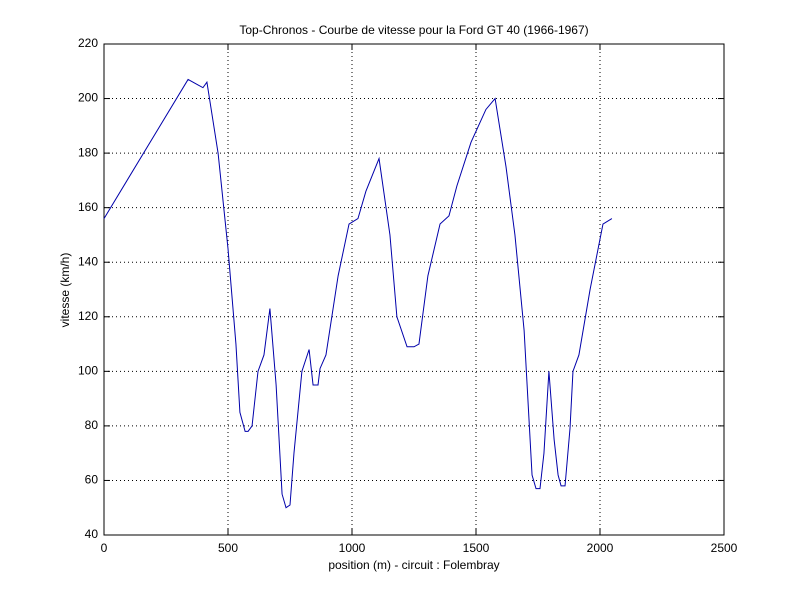 This screenshot has width=800, height=601. What do you see at coordinates (476, 548) in the screenshot?
I see `x-tick-label: 1500` at bounding box center [476, 548].